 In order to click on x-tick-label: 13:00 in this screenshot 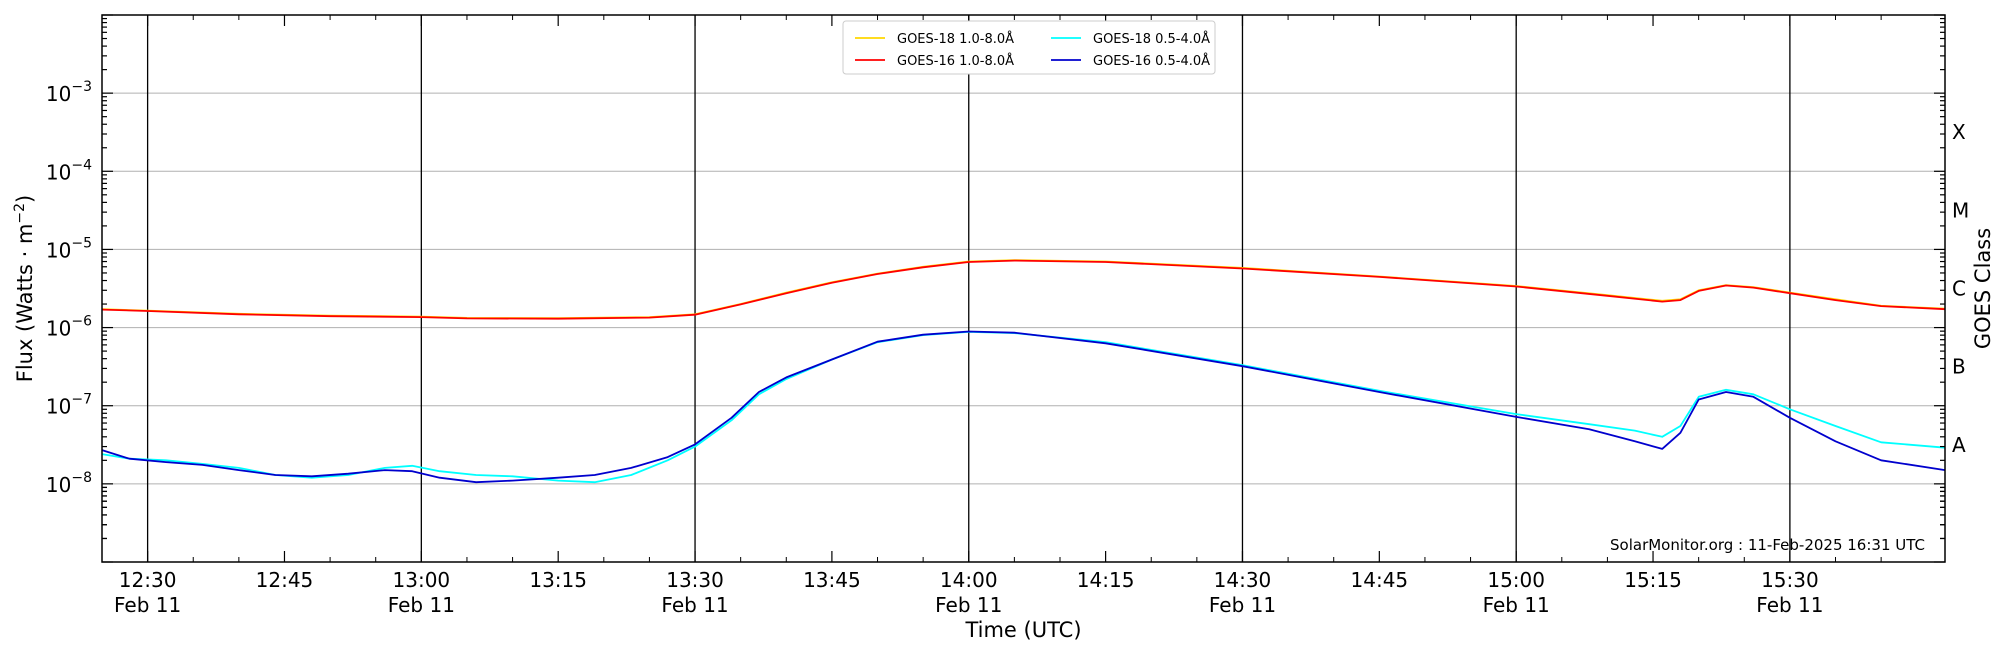, I will do `click(422, 580)`.